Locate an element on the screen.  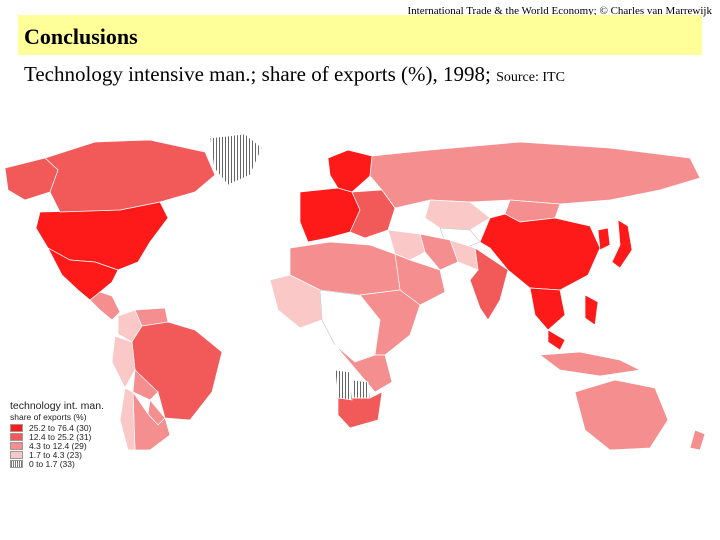
region-namibia is located at coordinates (343, 385).